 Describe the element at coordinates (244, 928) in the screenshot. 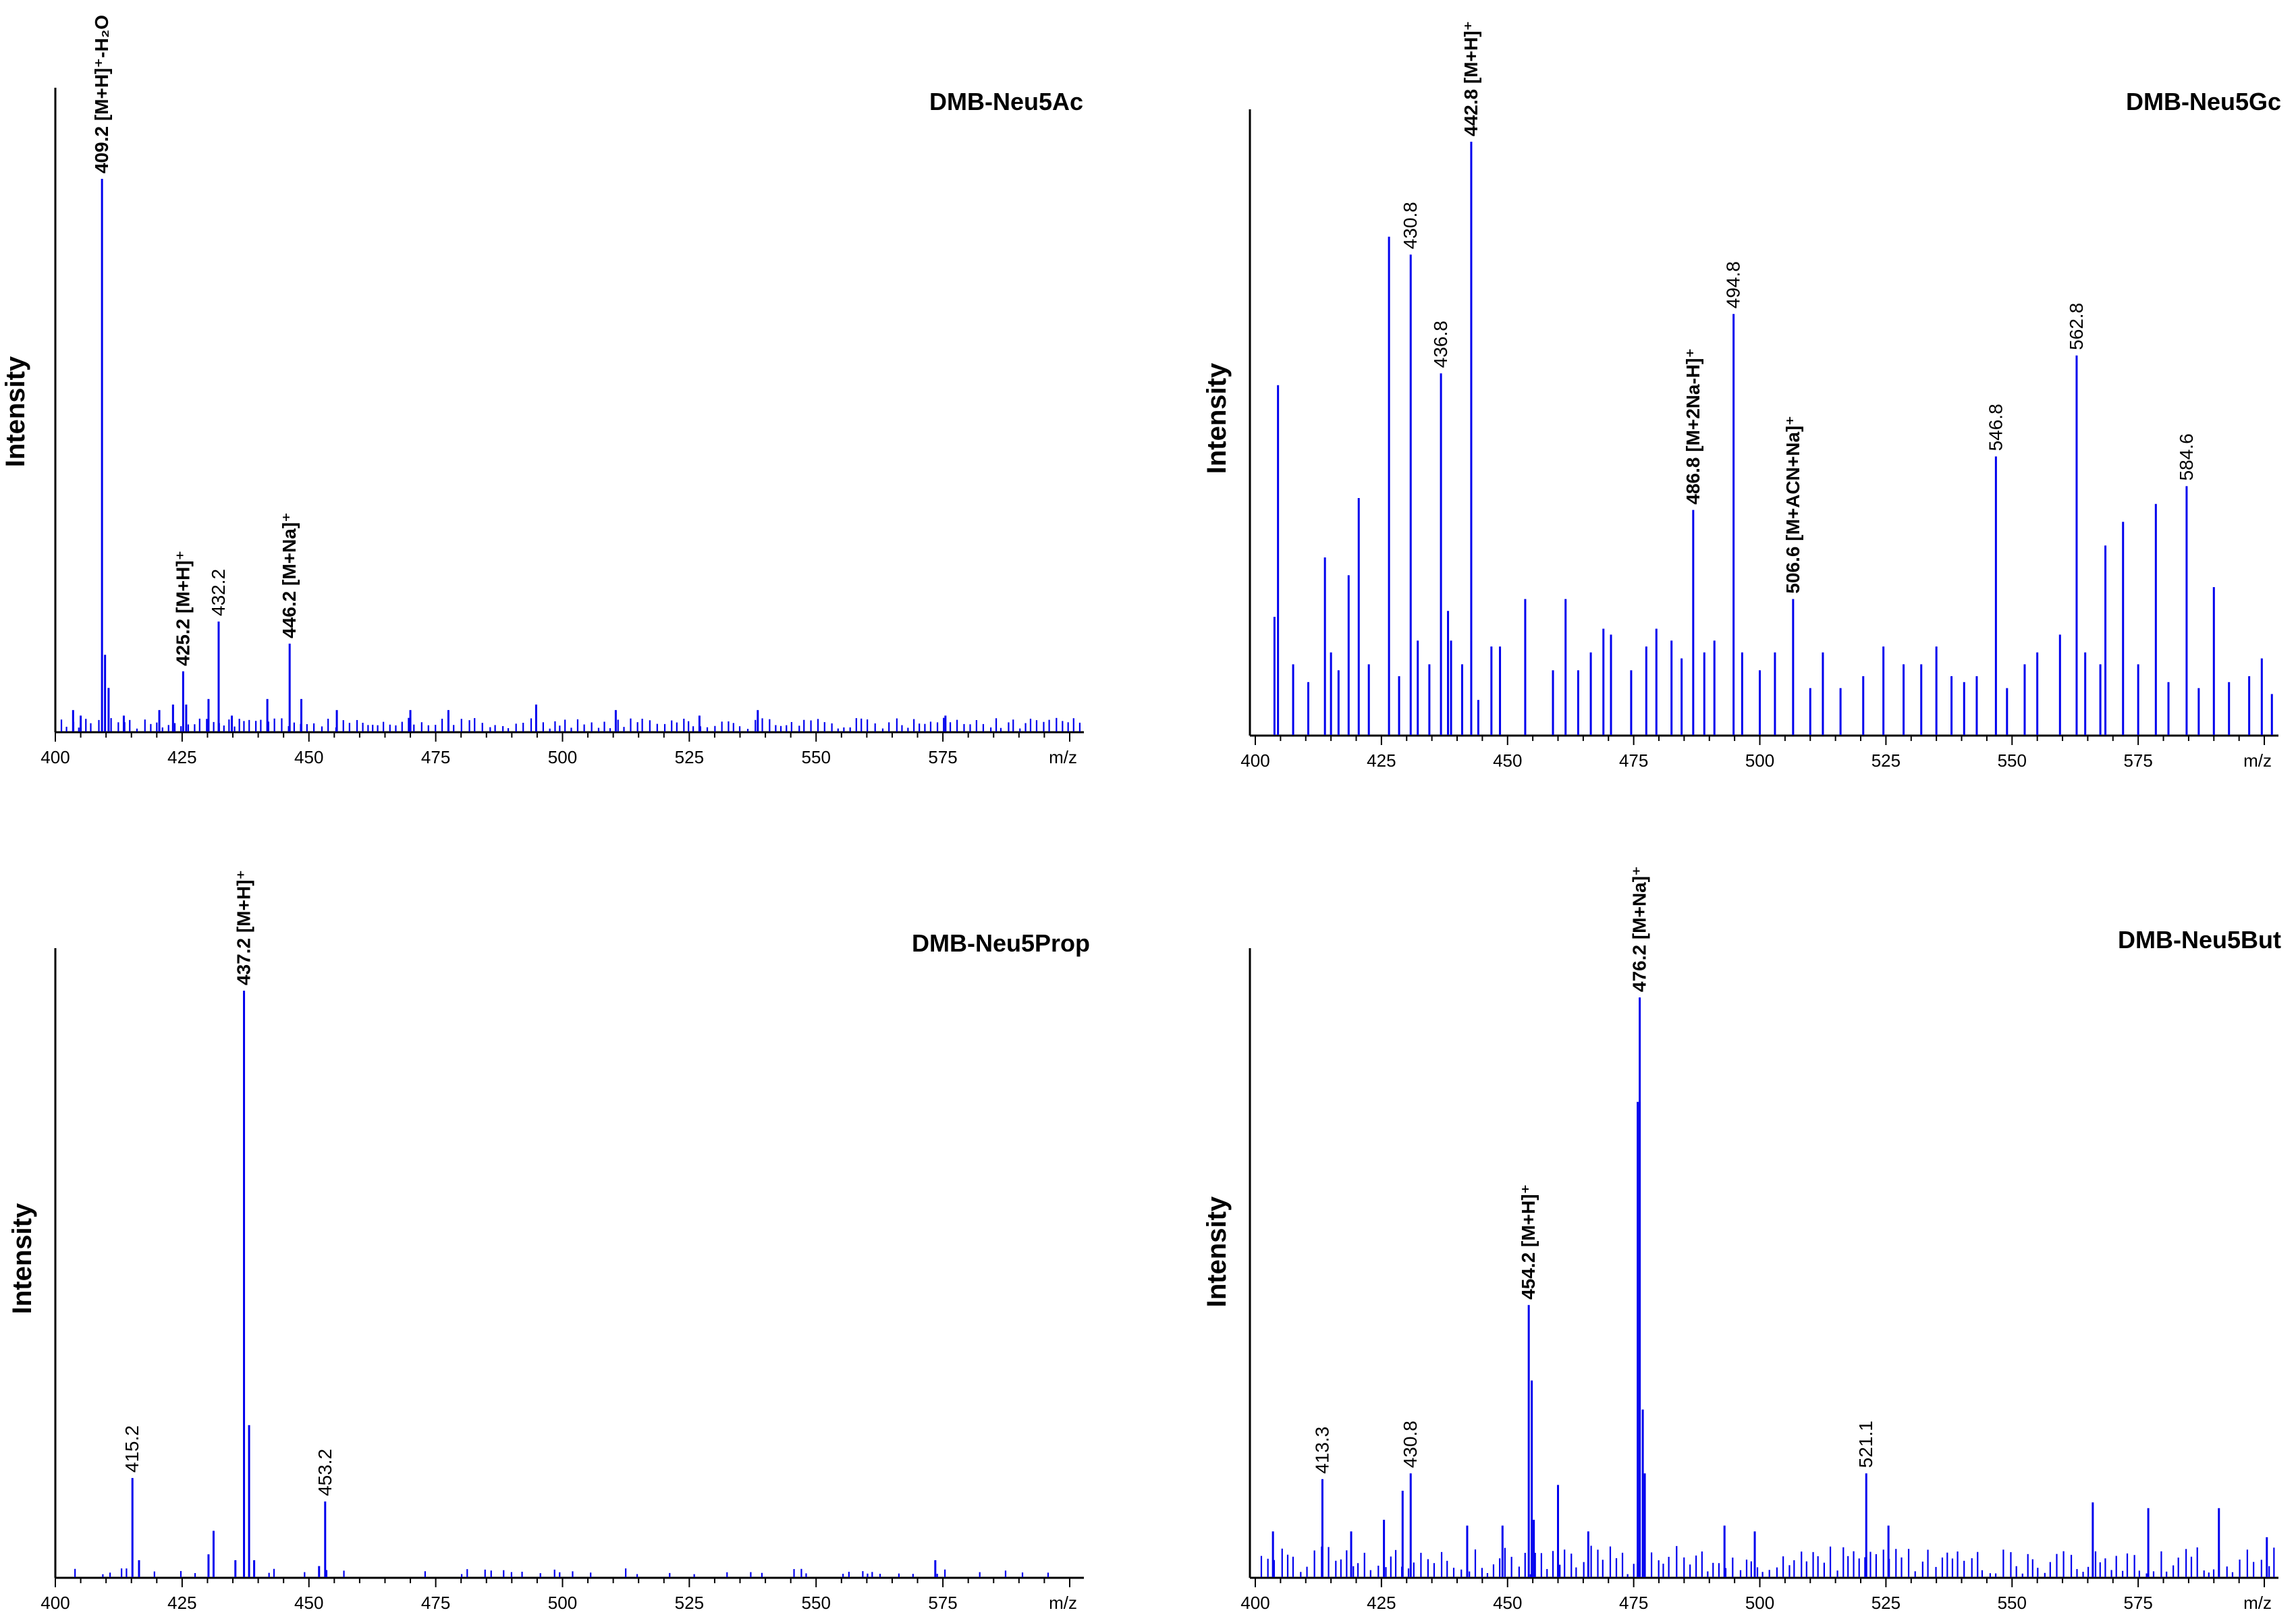

I see `peak-label: 437.2 [M+H]⁺` at that location.